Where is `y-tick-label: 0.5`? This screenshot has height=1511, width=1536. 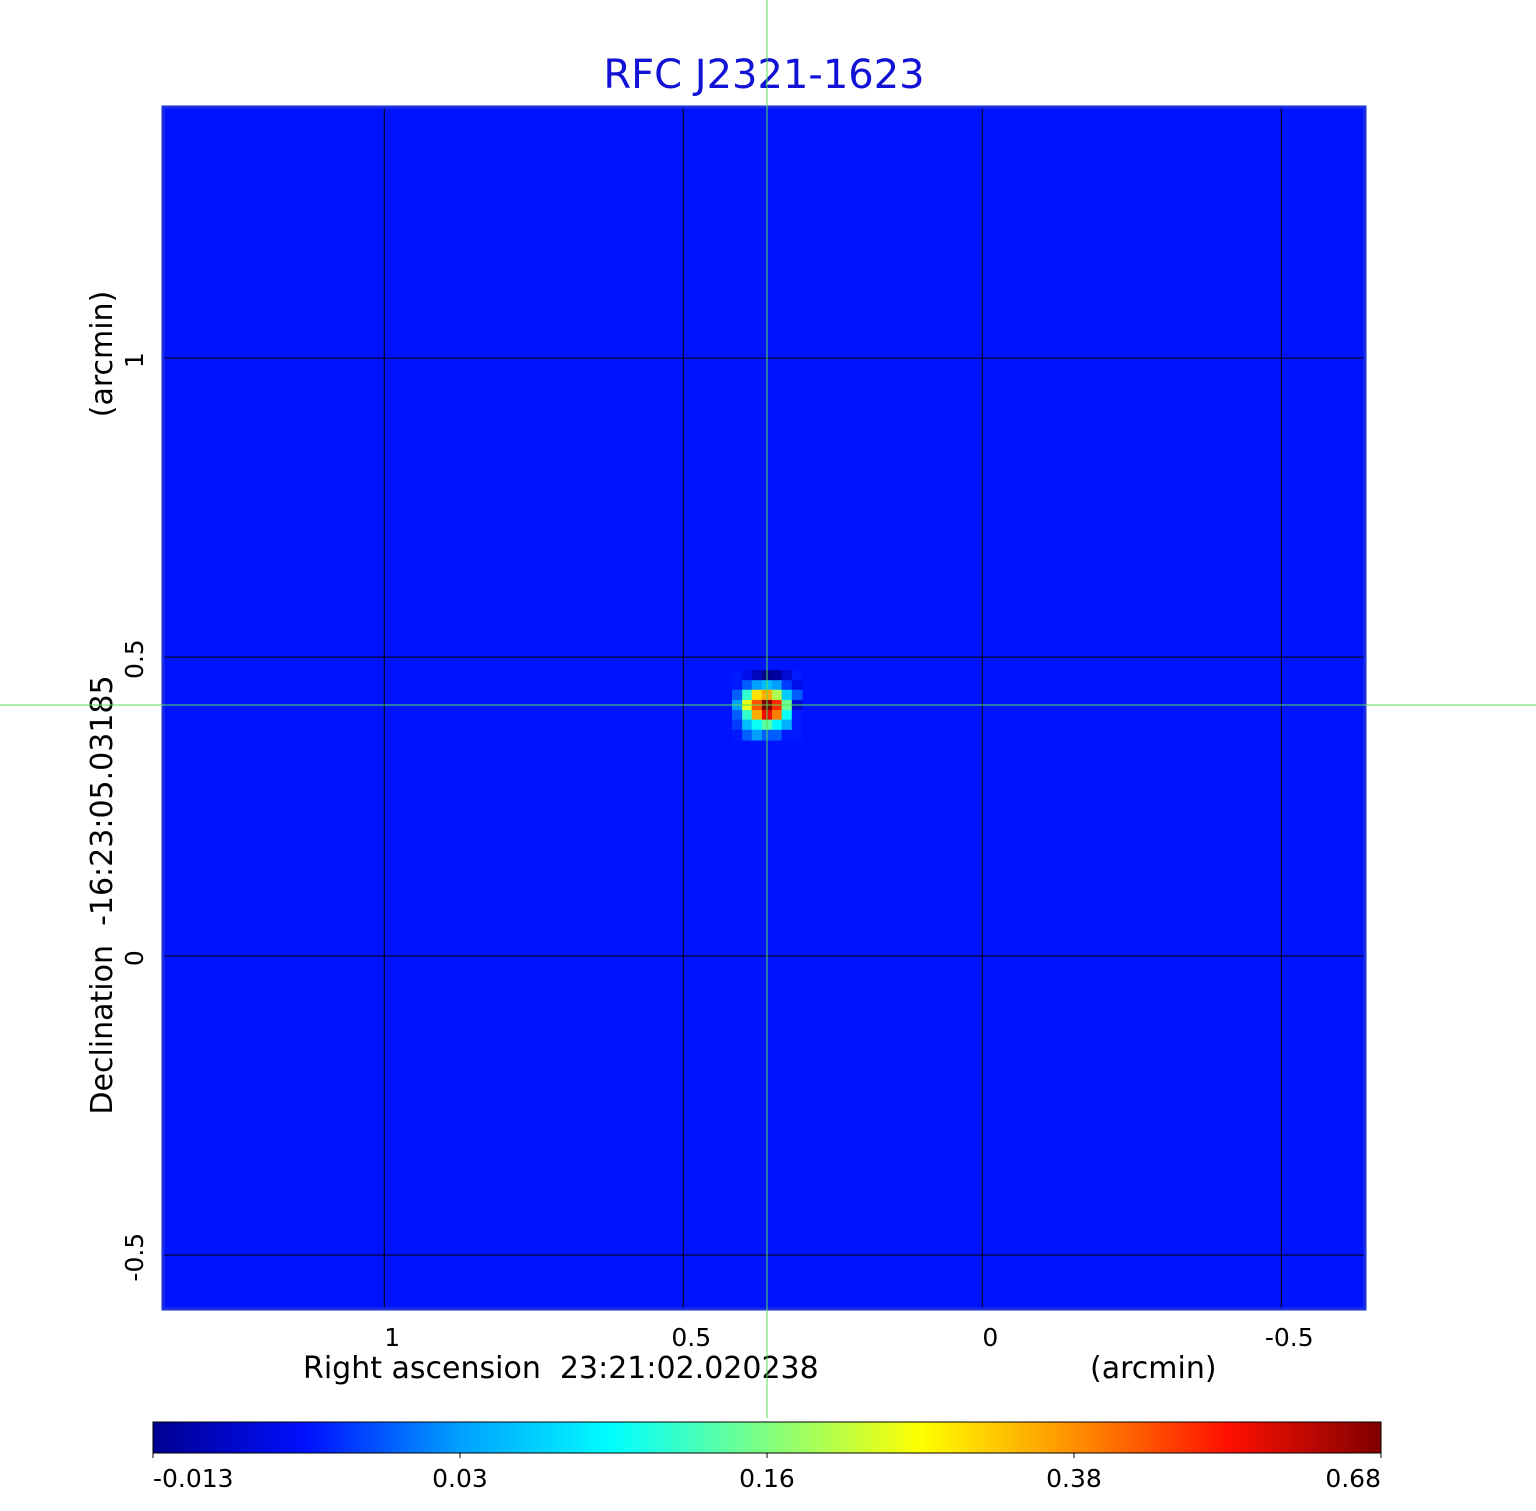
y-tick-label: 0.5 is located at coordinates (134, 659).